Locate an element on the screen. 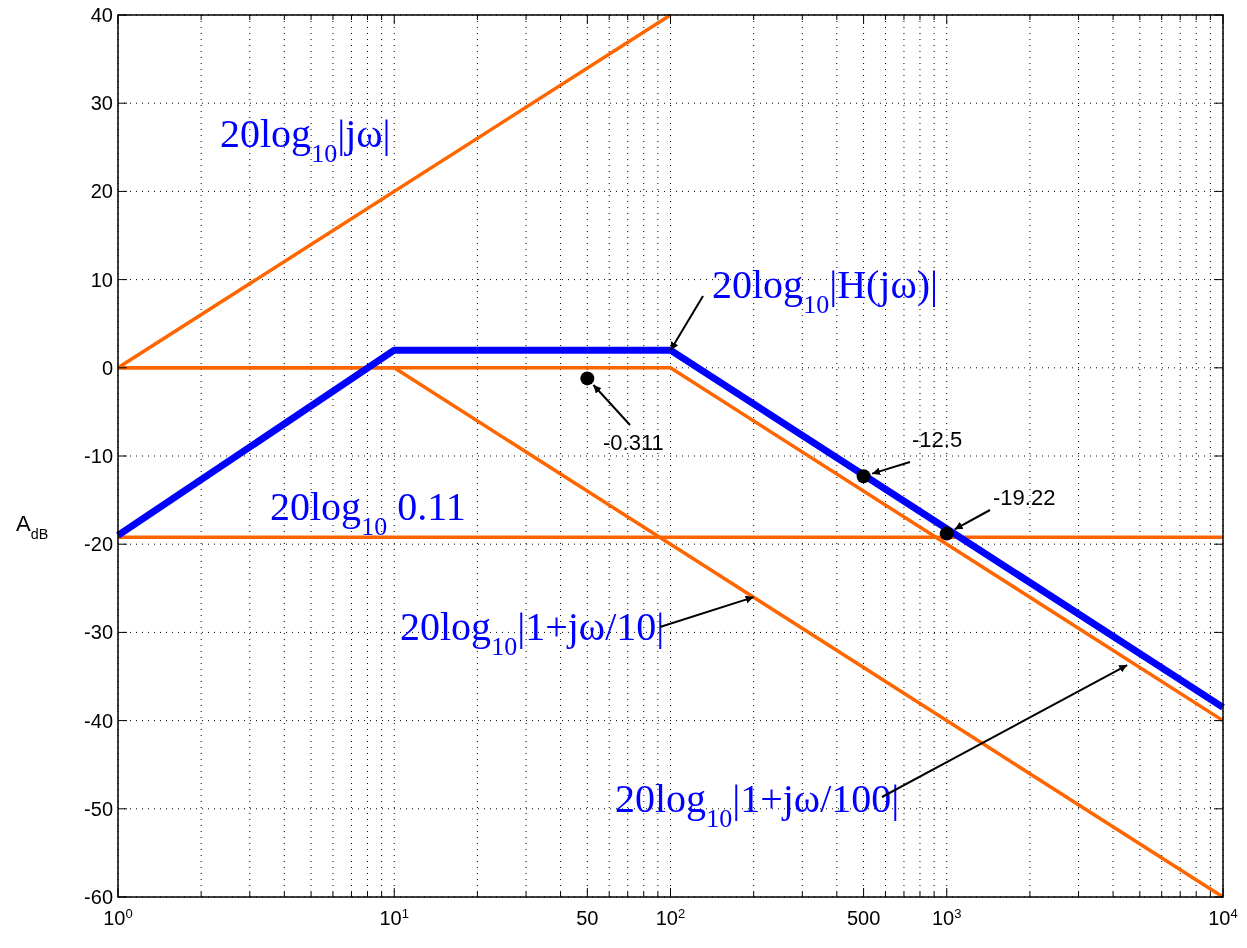 The height and width of the screenshot is (948, 1247). x-tick-label: 50 is located at coordinates (587, 918).